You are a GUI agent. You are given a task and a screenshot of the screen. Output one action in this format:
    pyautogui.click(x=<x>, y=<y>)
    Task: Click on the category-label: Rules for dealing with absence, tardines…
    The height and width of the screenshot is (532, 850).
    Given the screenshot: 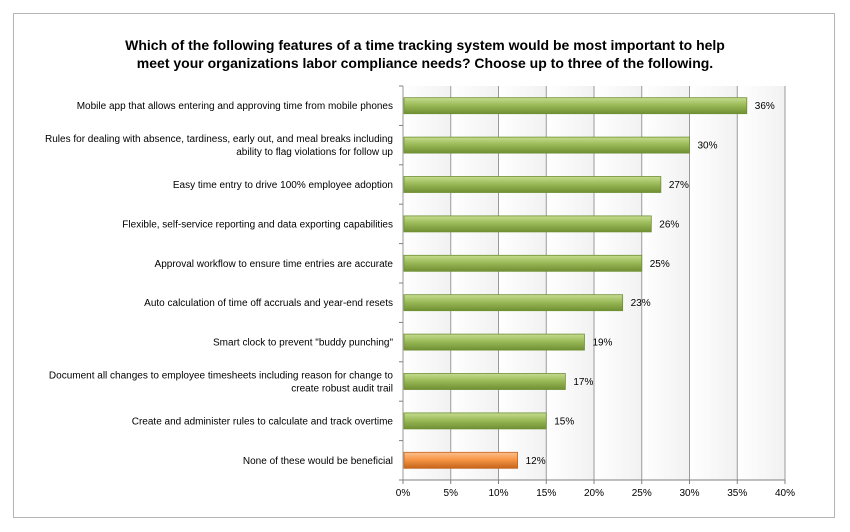 What is the action you would take?
    pyautogui.click(x=219, y=139)
    